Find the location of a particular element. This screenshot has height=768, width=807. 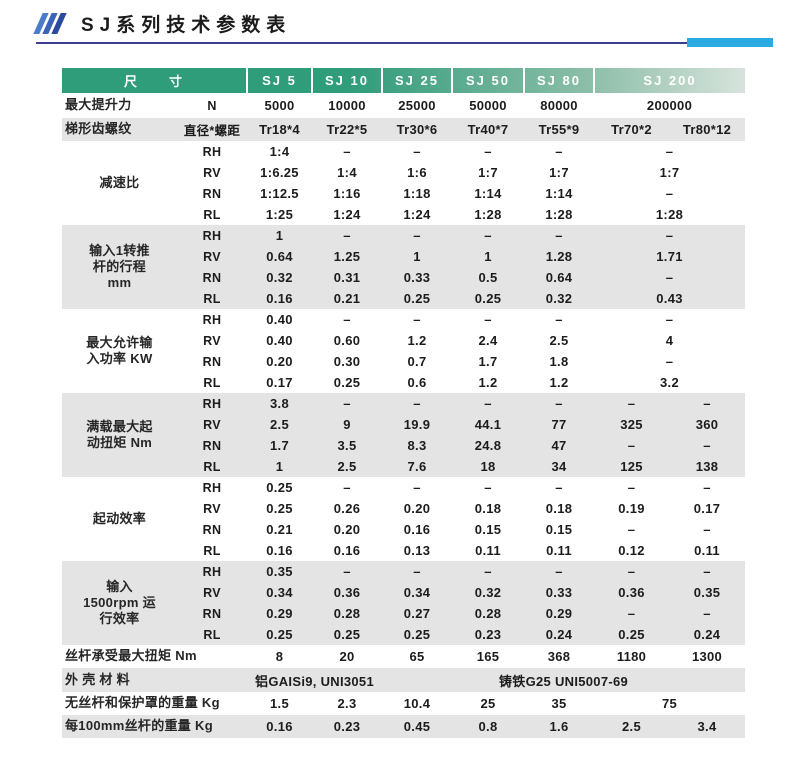

column-header-sj10: SJ 10 is located at coordinates (347, 80).